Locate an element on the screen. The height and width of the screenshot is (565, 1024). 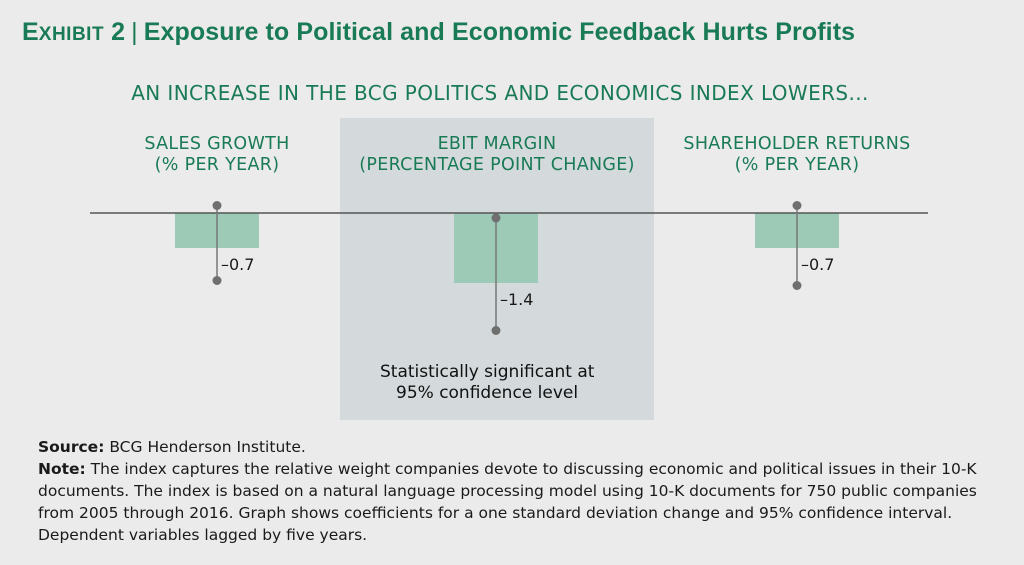
category-label-line1: SHAREHOLDER RETURNS is located at coordinates (797, 144).